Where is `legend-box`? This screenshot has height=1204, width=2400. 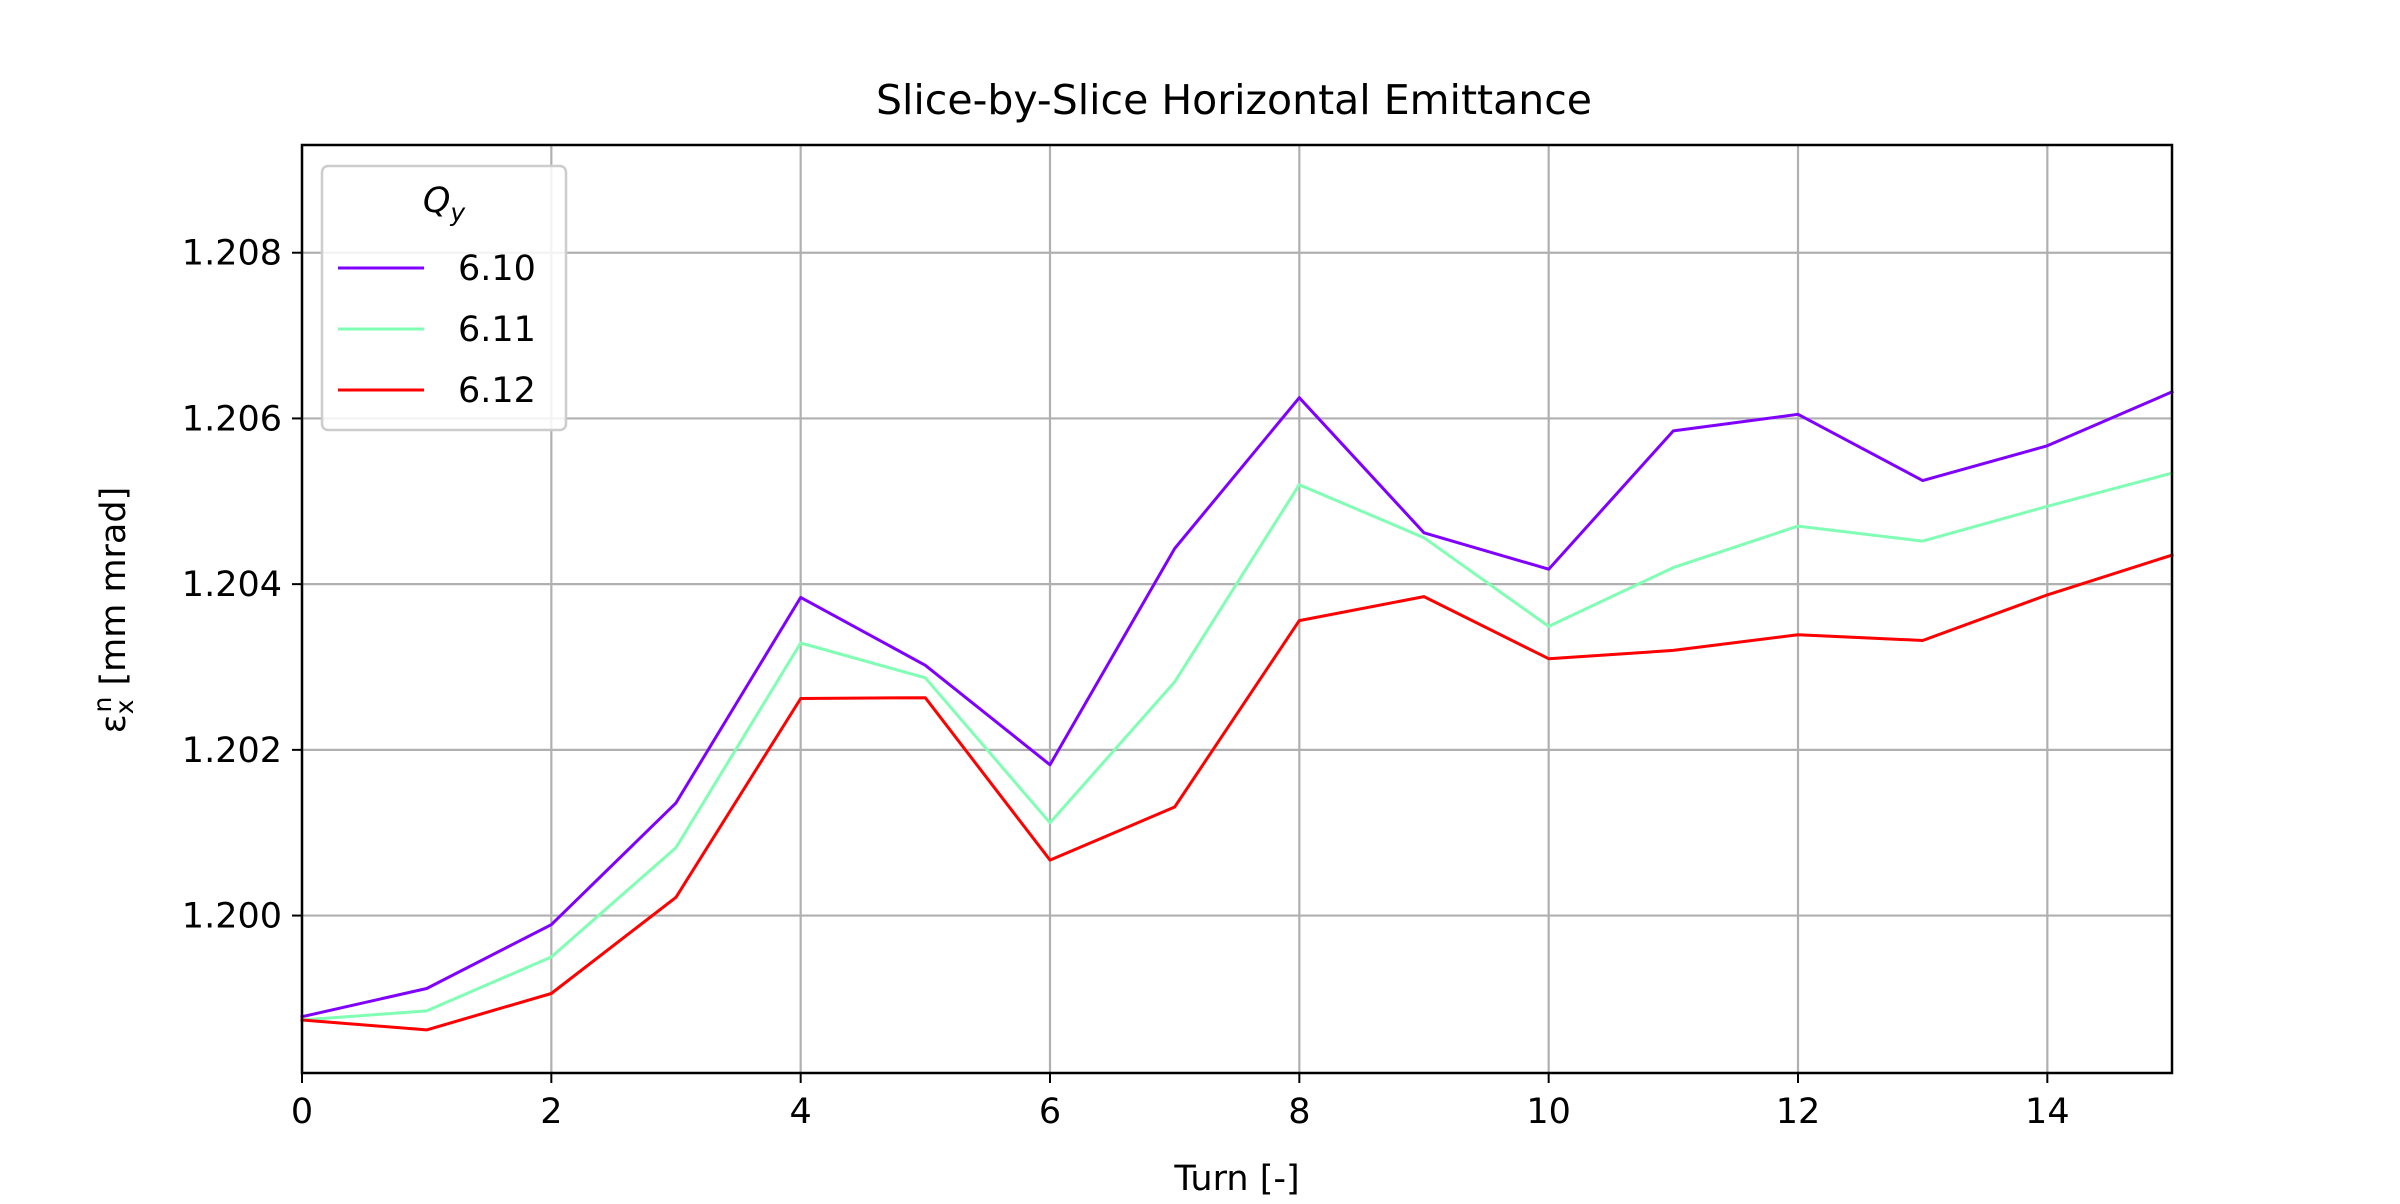
legend-box is located at coordinates (444, 298).